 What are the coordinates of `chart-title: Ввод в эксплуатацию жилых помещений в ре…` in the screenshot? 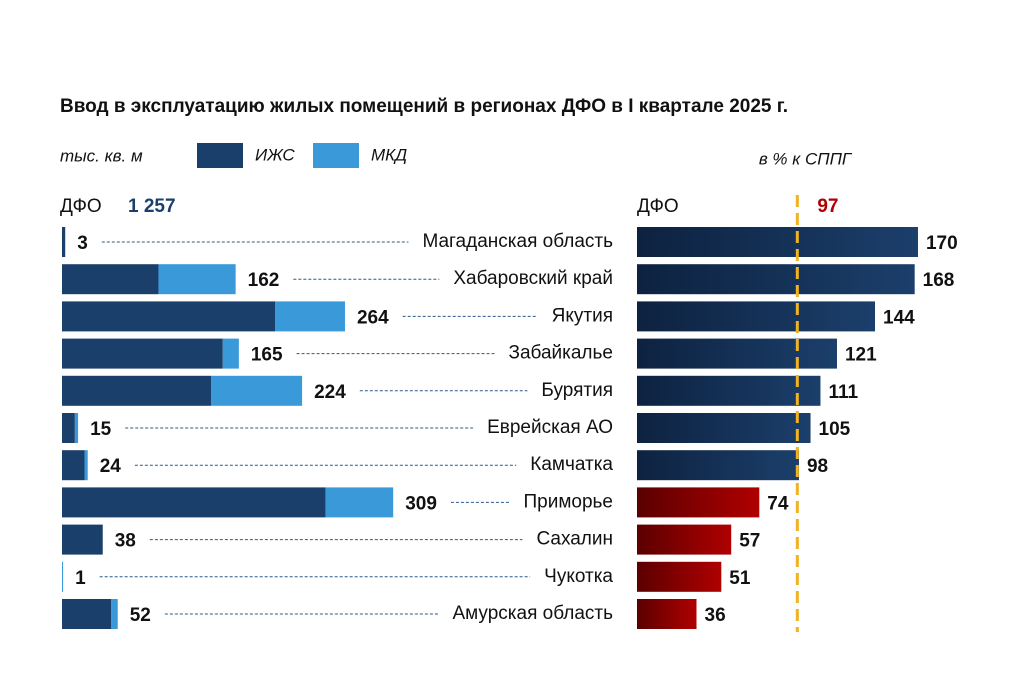 It's located at (424, 106).